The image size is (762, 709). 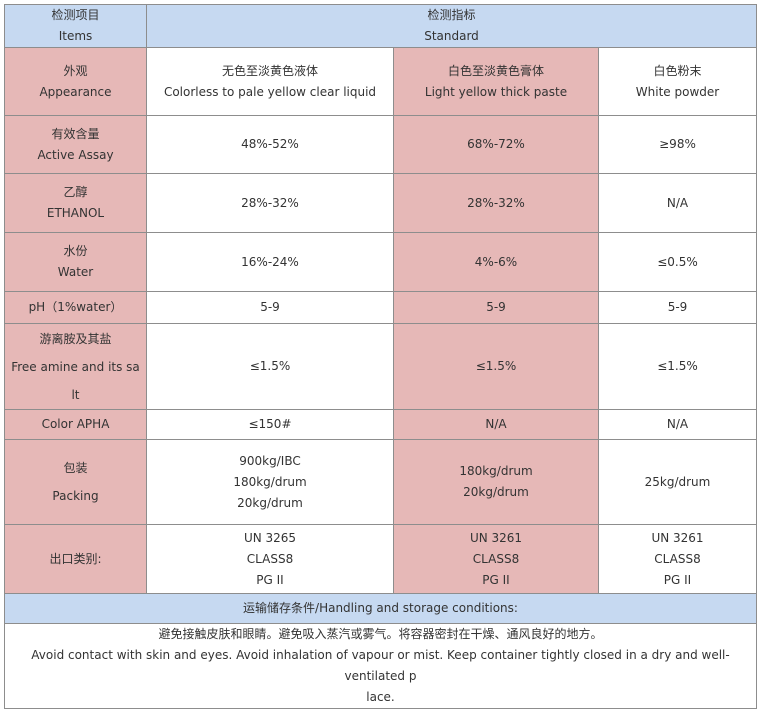 I want to click on storage-title-row: 运输储存条件/Handling and storage conditions:, so click(x=380, y=608).